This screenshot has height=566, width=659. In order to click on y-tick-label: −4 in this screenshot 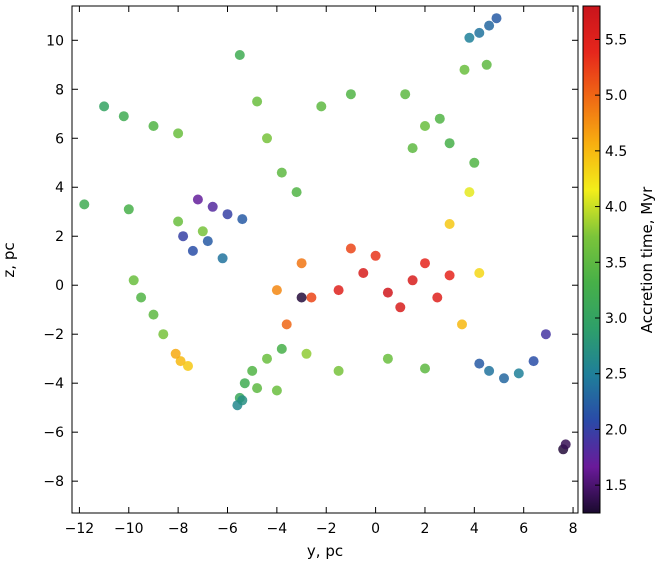, I will do `click(53, 384)`.